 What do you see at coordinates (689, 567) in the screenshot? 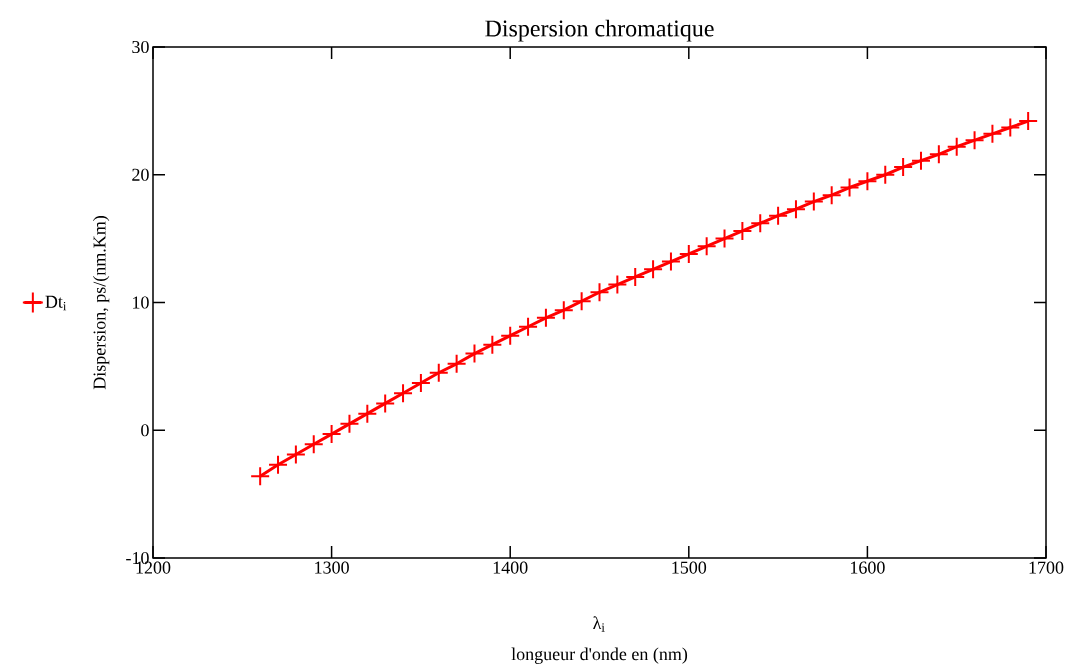
I see `x-tick-label: 1500` at bounding box center [689, 567].